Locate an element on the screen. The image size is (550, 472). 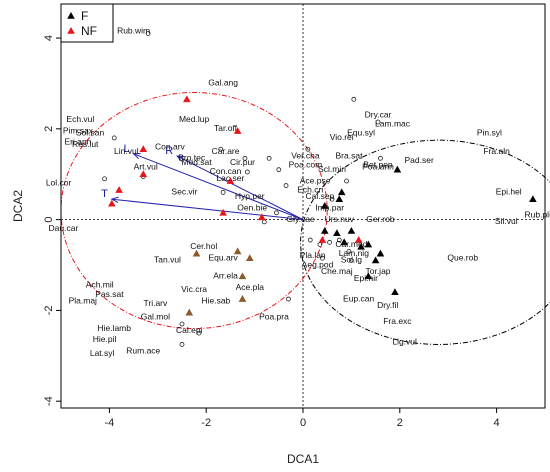
species-label: Cal.sep is located at coordinates (320, 196).